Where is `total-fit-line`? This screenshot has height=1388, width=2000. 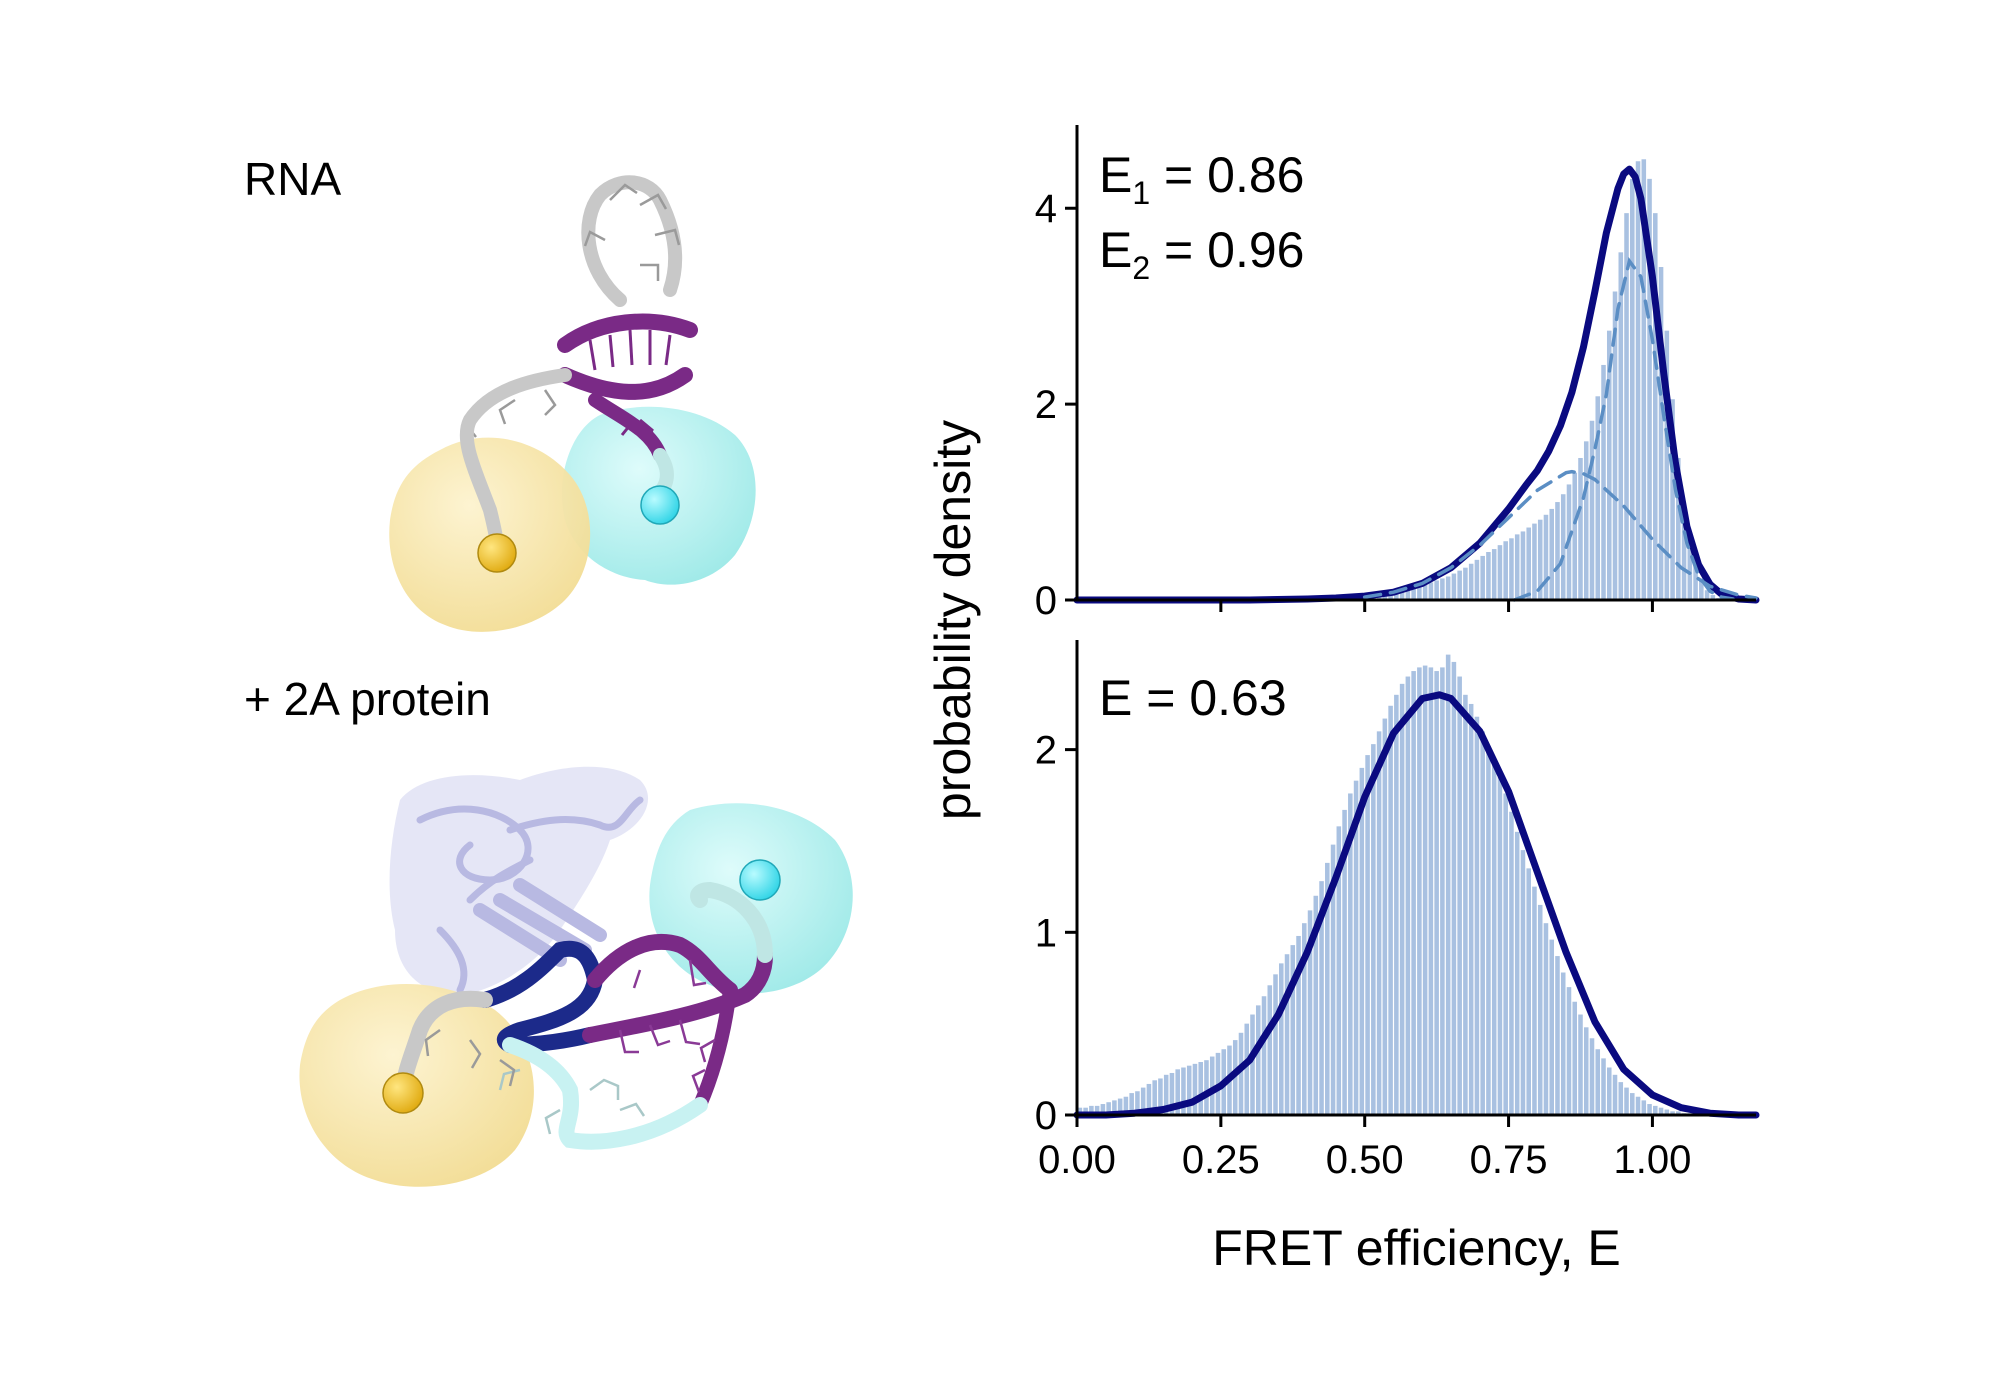
total-fit-line is located at coordinates (1416, 384).